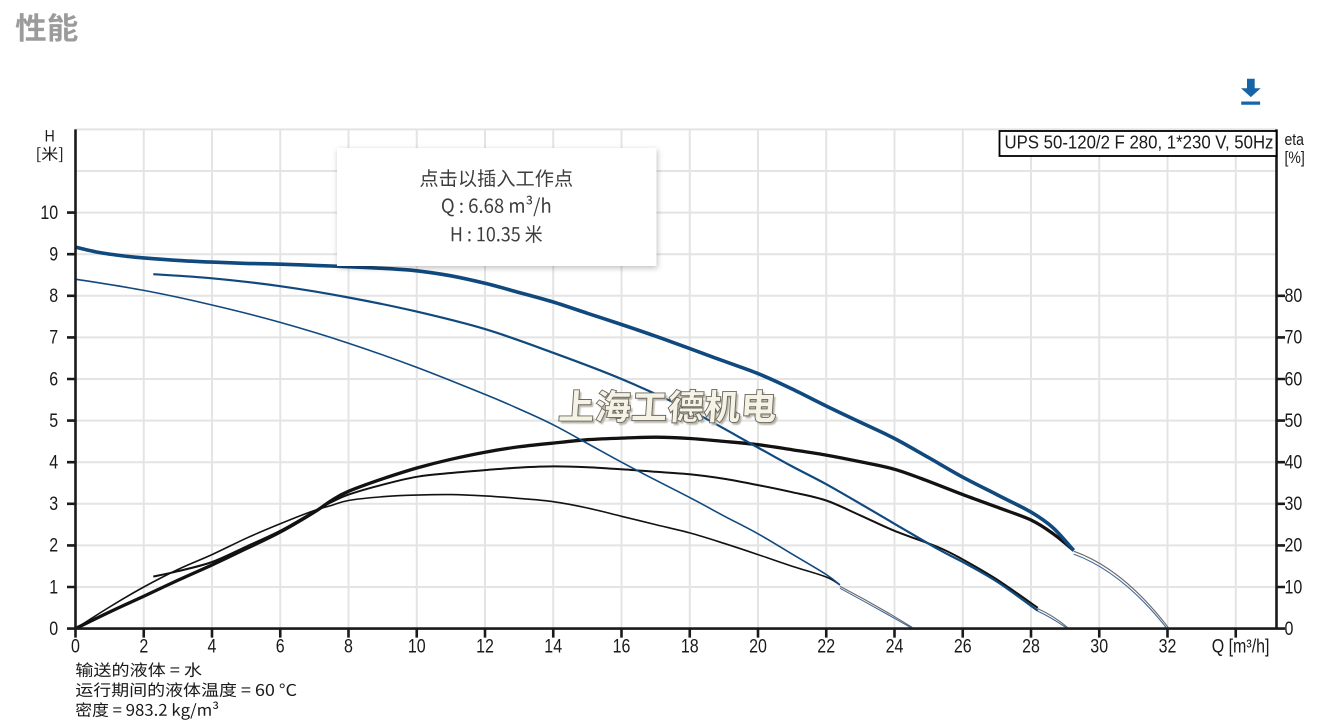 The image size is (1326, 726). Describe the element at coordinates (1295, 140) in the screenshot. I see `svg-text: eta` at that location.